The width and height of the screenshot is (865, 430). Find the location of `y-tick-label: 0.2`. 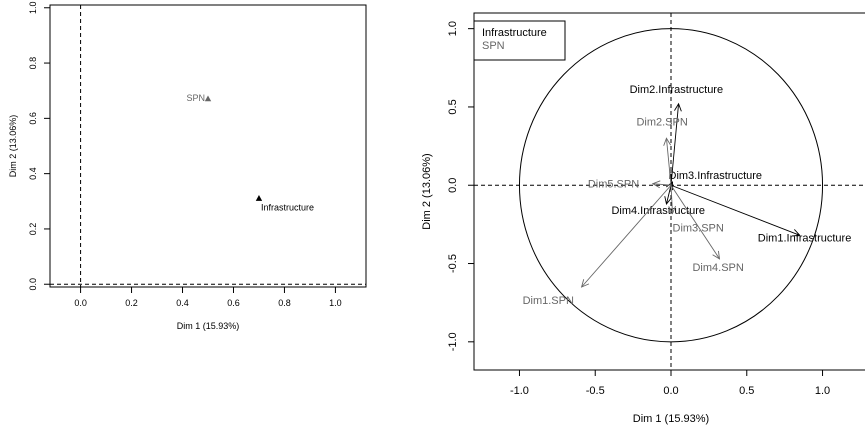

y-tick-label: 0.2 is located at coordinates (33, 229).